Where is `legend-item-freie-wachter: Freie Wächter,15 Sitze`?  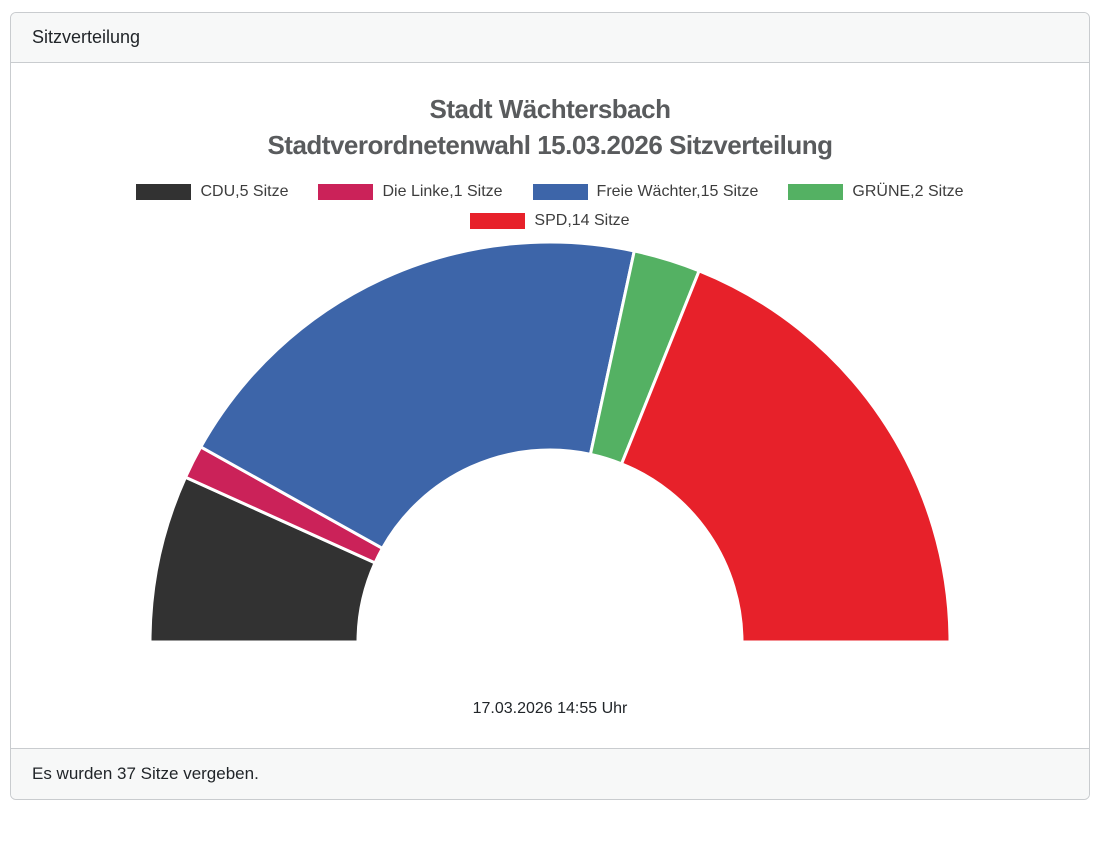 legend-item-freie-wachter: Freie Wächter,15 Sitze is located at coordinates (645, 192).